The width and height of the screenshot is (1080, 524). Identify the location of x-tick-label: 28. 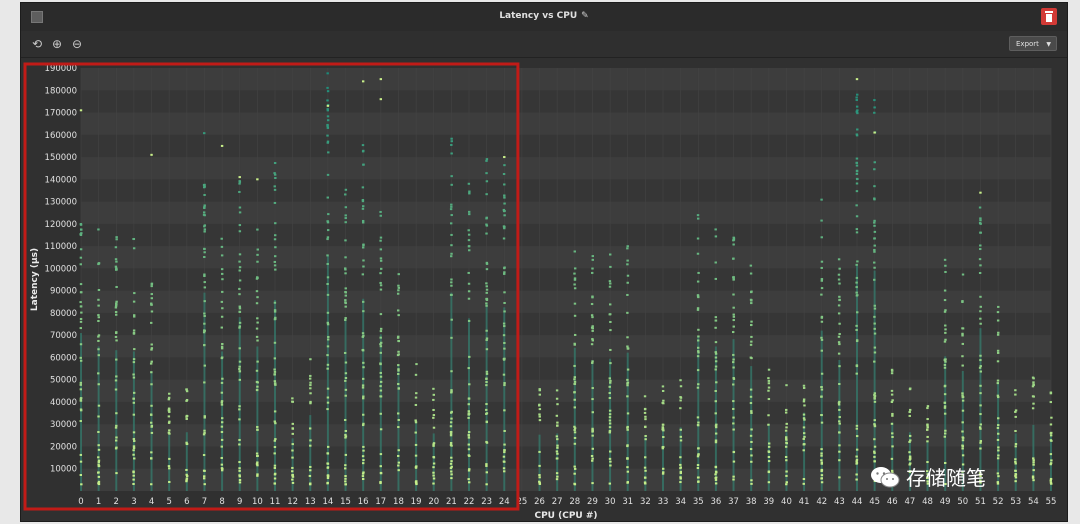
(574, 502).